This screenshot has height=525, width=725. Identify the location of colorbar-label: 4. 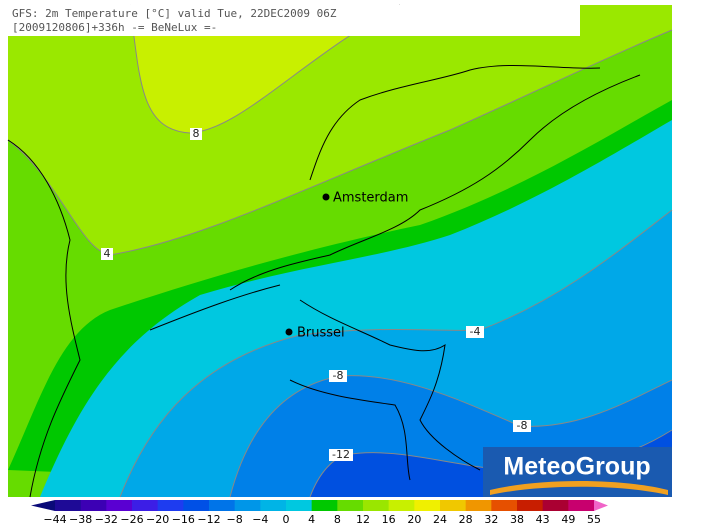
(311, 519).